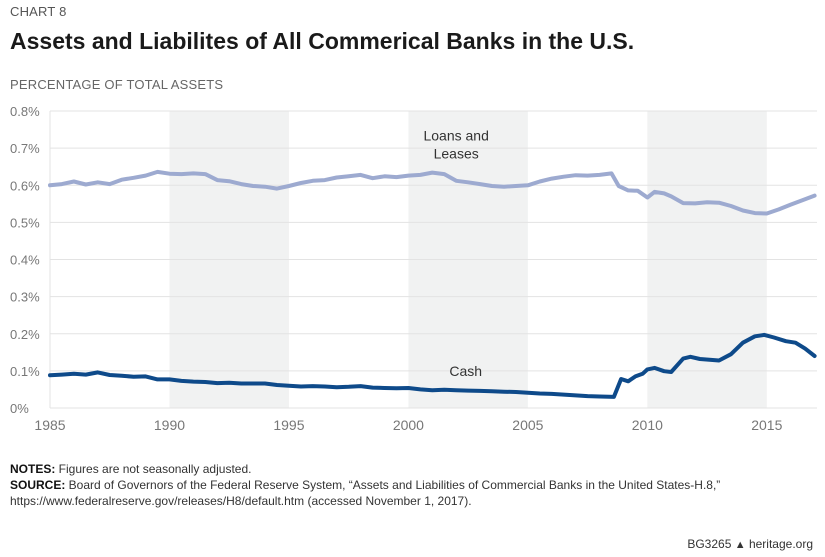  I want to click on x-tick-label: 1990, so click(169, 425).